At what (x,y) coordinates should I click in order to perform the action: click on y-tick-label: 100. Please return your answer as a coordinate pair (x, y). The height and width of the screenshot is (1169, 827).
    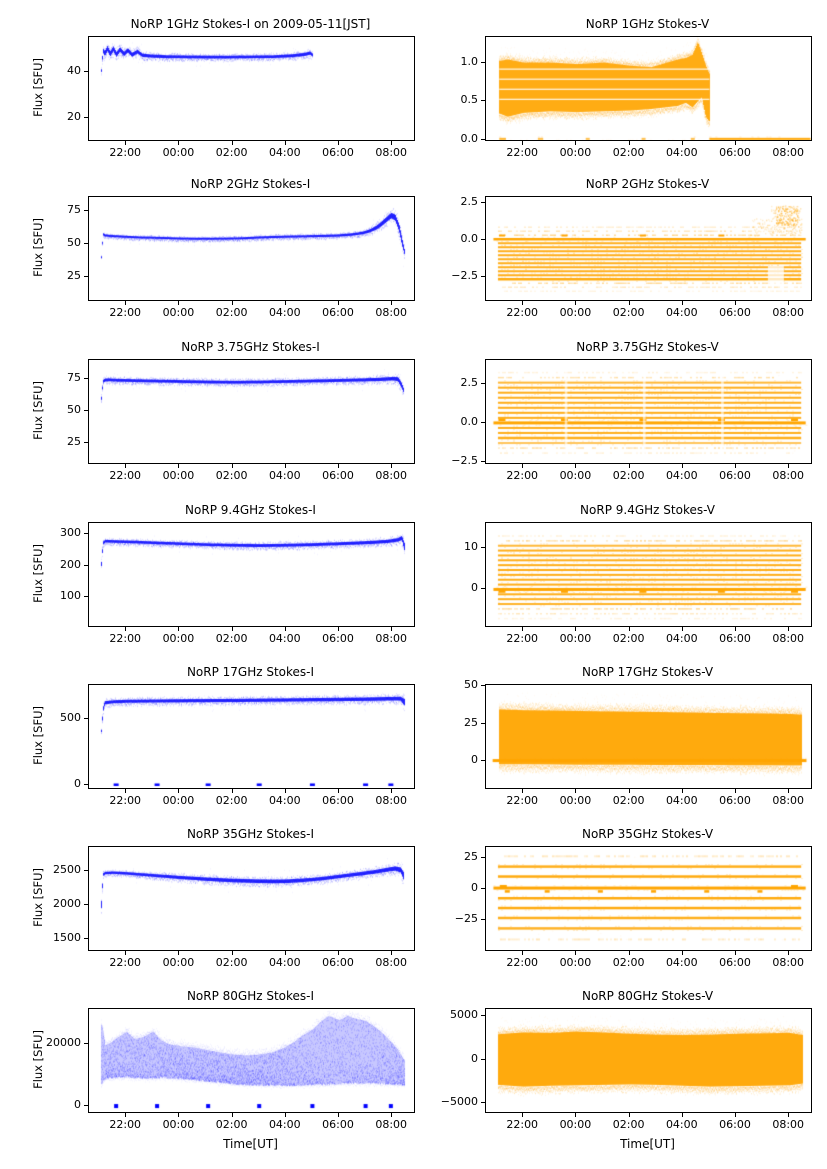
    Looking at the image, I should click on (70, 596).